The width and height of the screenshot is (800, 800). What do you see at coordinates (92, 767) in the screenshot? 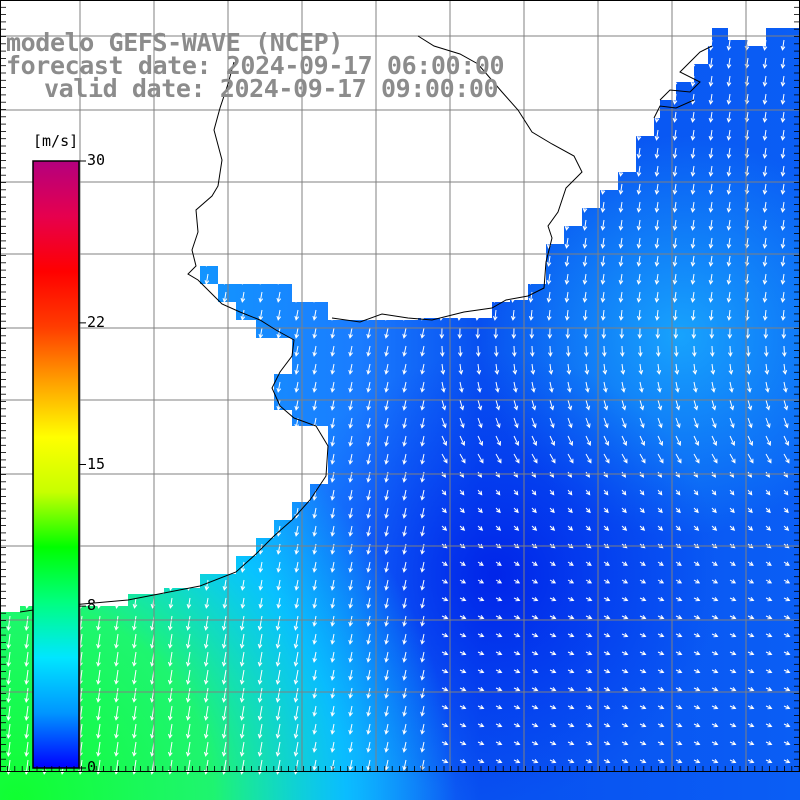
I see `colorbar-tick-label: 0` at bounding box center [92, 767].